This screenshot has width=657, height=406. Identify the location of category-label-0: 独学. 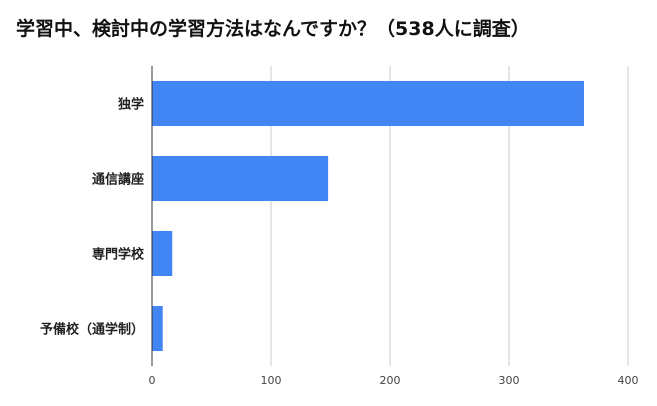
(131, 105).